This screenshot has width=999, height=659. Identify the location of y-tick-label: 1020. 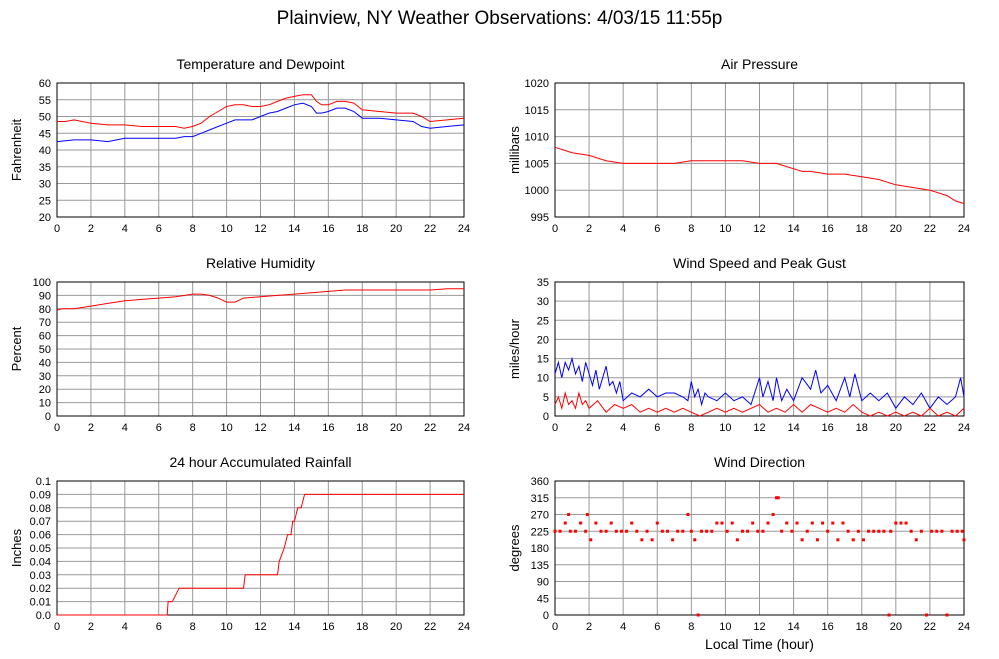
(537, 84).